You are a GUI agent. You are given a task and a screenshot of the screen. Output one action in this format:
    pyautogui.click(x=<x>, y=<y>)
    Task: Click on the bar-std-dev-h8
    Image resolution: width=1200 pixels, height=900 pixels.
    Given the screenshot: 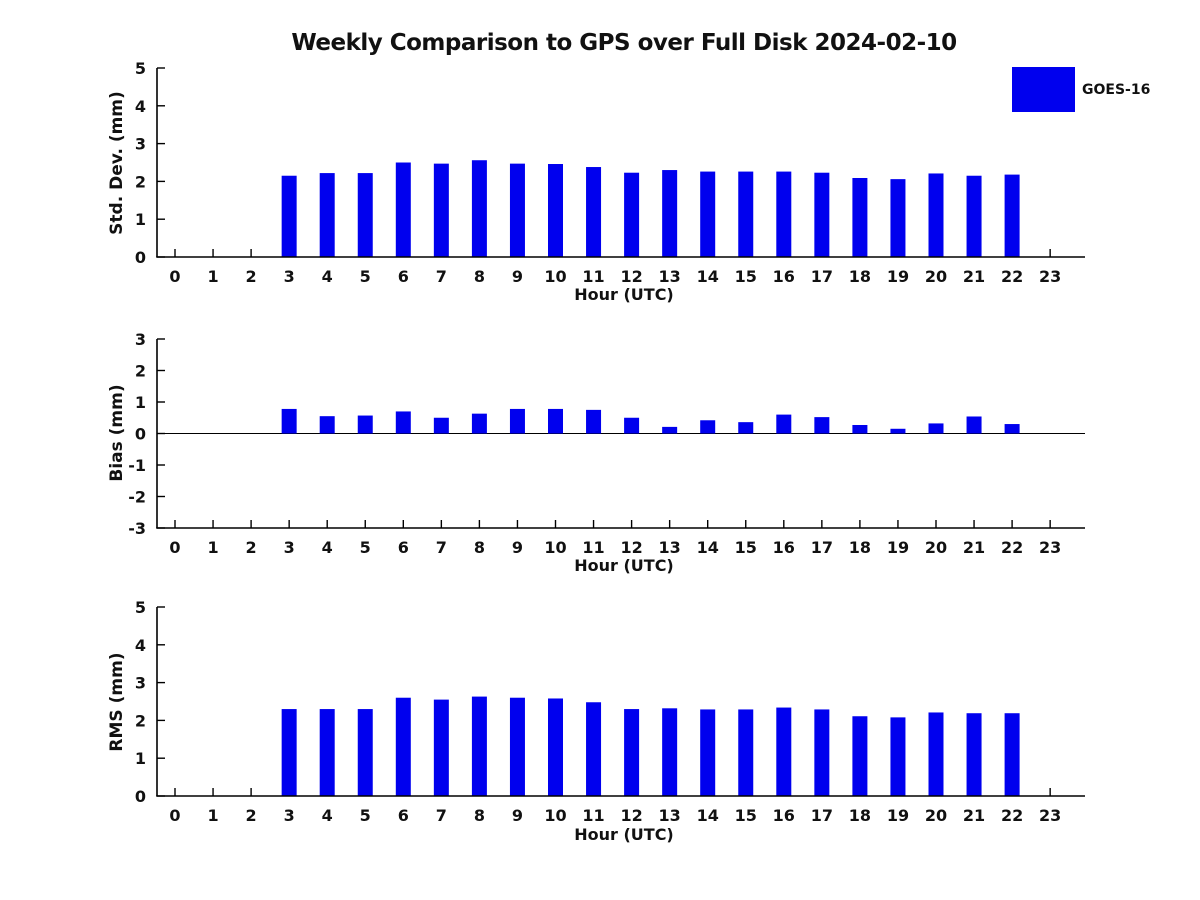 What is the action you would take?
    pyautogui.click(x=479, y=208)
    